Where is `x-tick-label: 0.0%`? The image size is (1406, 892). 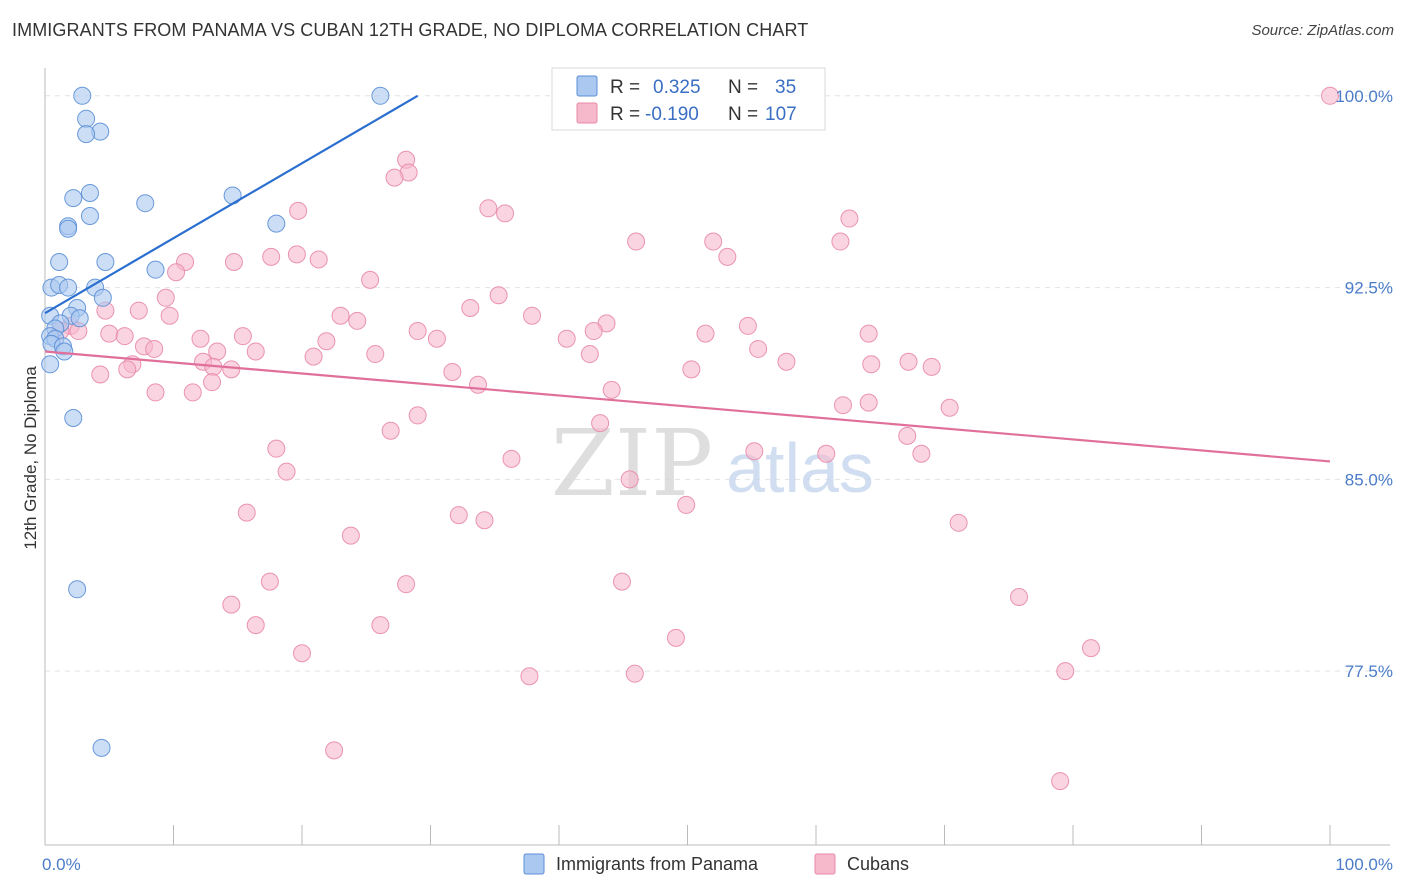
x-tick-label: 0.0% is located at coordinates (61, 864).